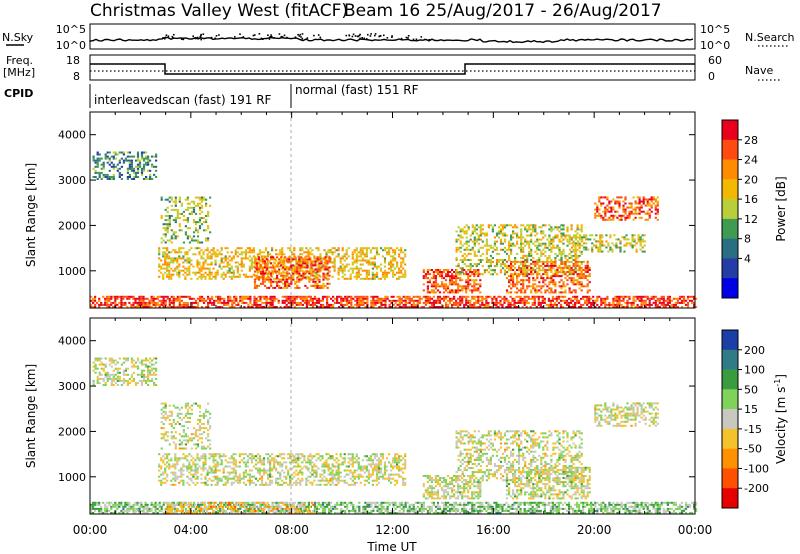  Describe the element at coordinates (318, 35) in the screenshot. I see `nsky-dot` at that location.